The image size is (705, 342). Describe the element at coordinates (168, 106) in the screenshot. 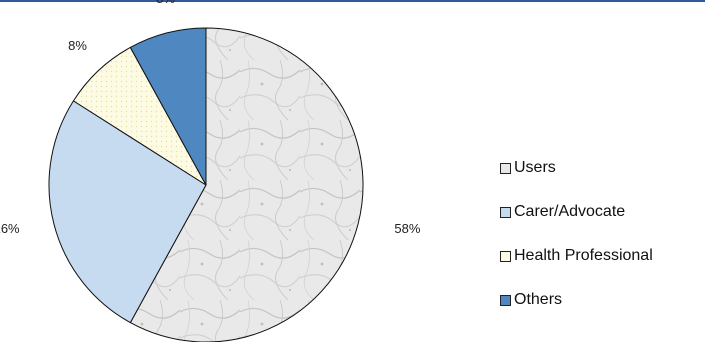

I see `pie-slice-others` at that location.